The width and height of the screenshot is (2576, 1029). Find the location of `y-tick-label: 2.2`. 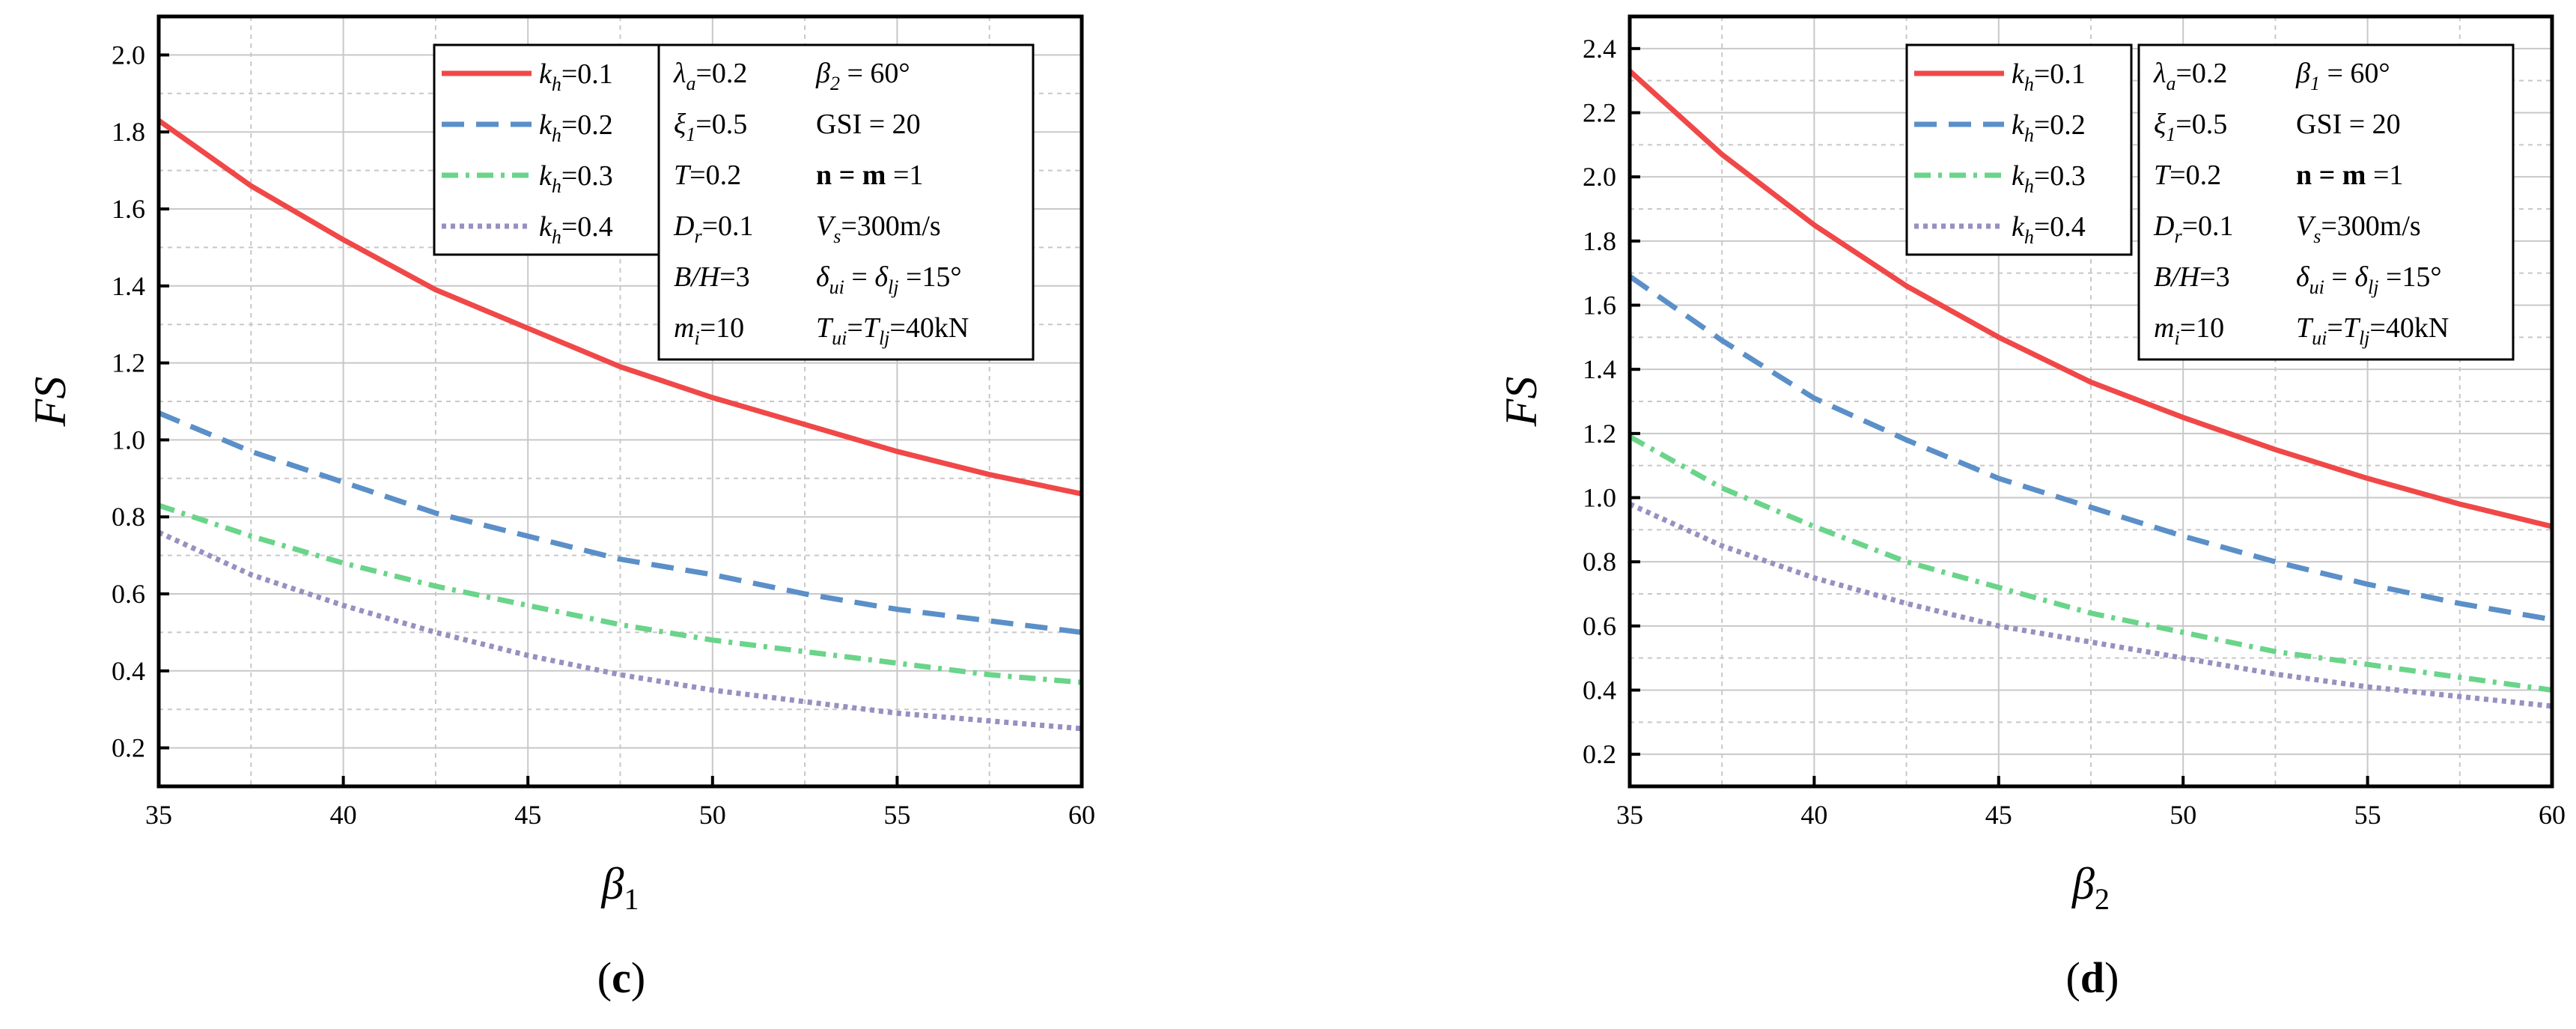

y-tick-label: 2.2 is located at coordinates (1599, 113).